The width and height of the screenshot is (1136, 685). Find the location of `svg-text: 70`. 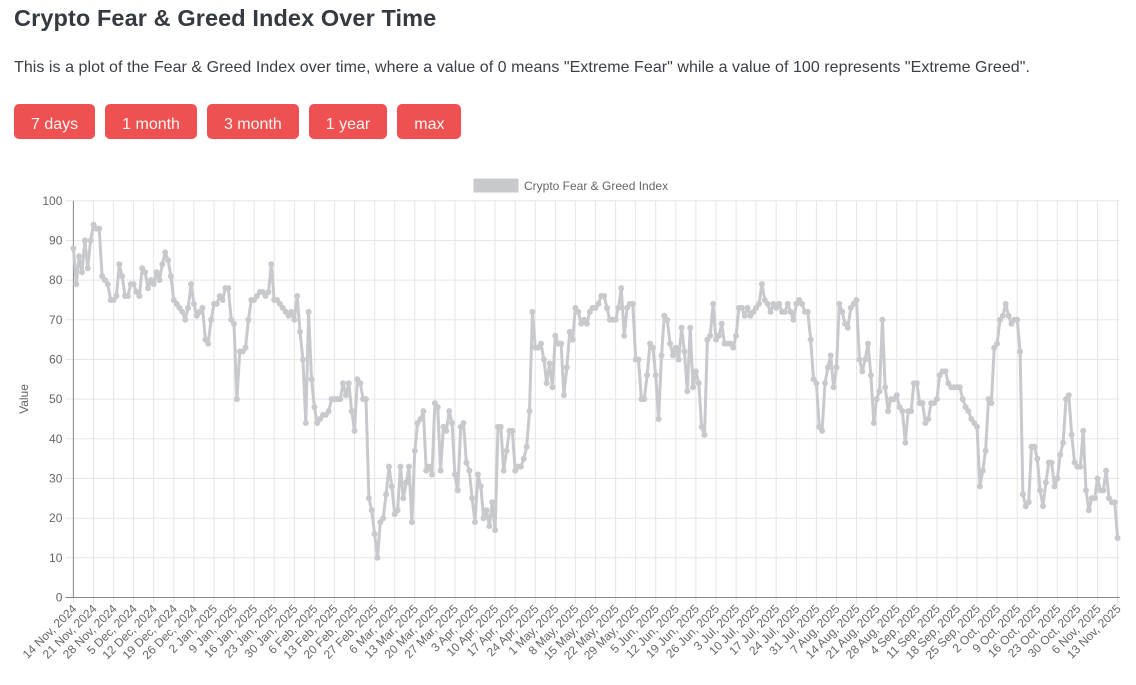

svg-text: 70 is located at coordinates (56, 320).